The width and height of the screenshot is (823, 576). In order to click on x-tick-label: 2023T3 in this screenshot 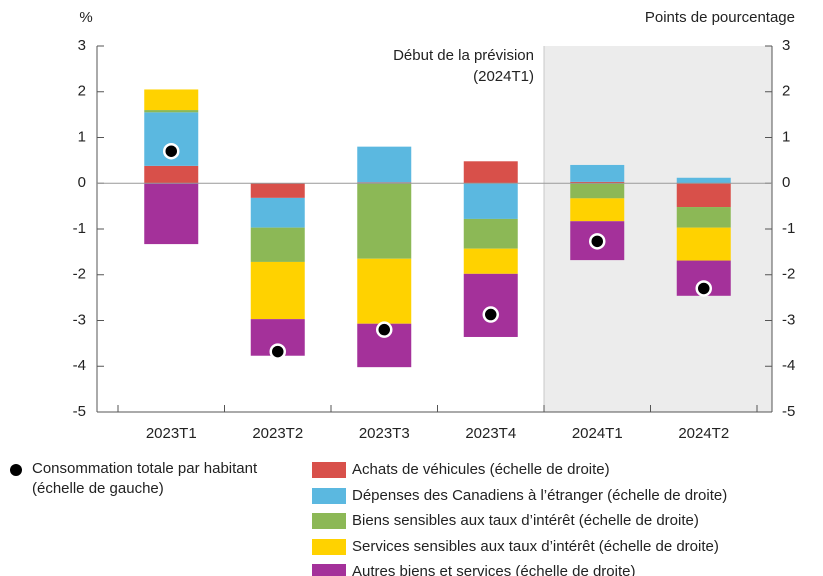, I will do `click(384, 433)`.